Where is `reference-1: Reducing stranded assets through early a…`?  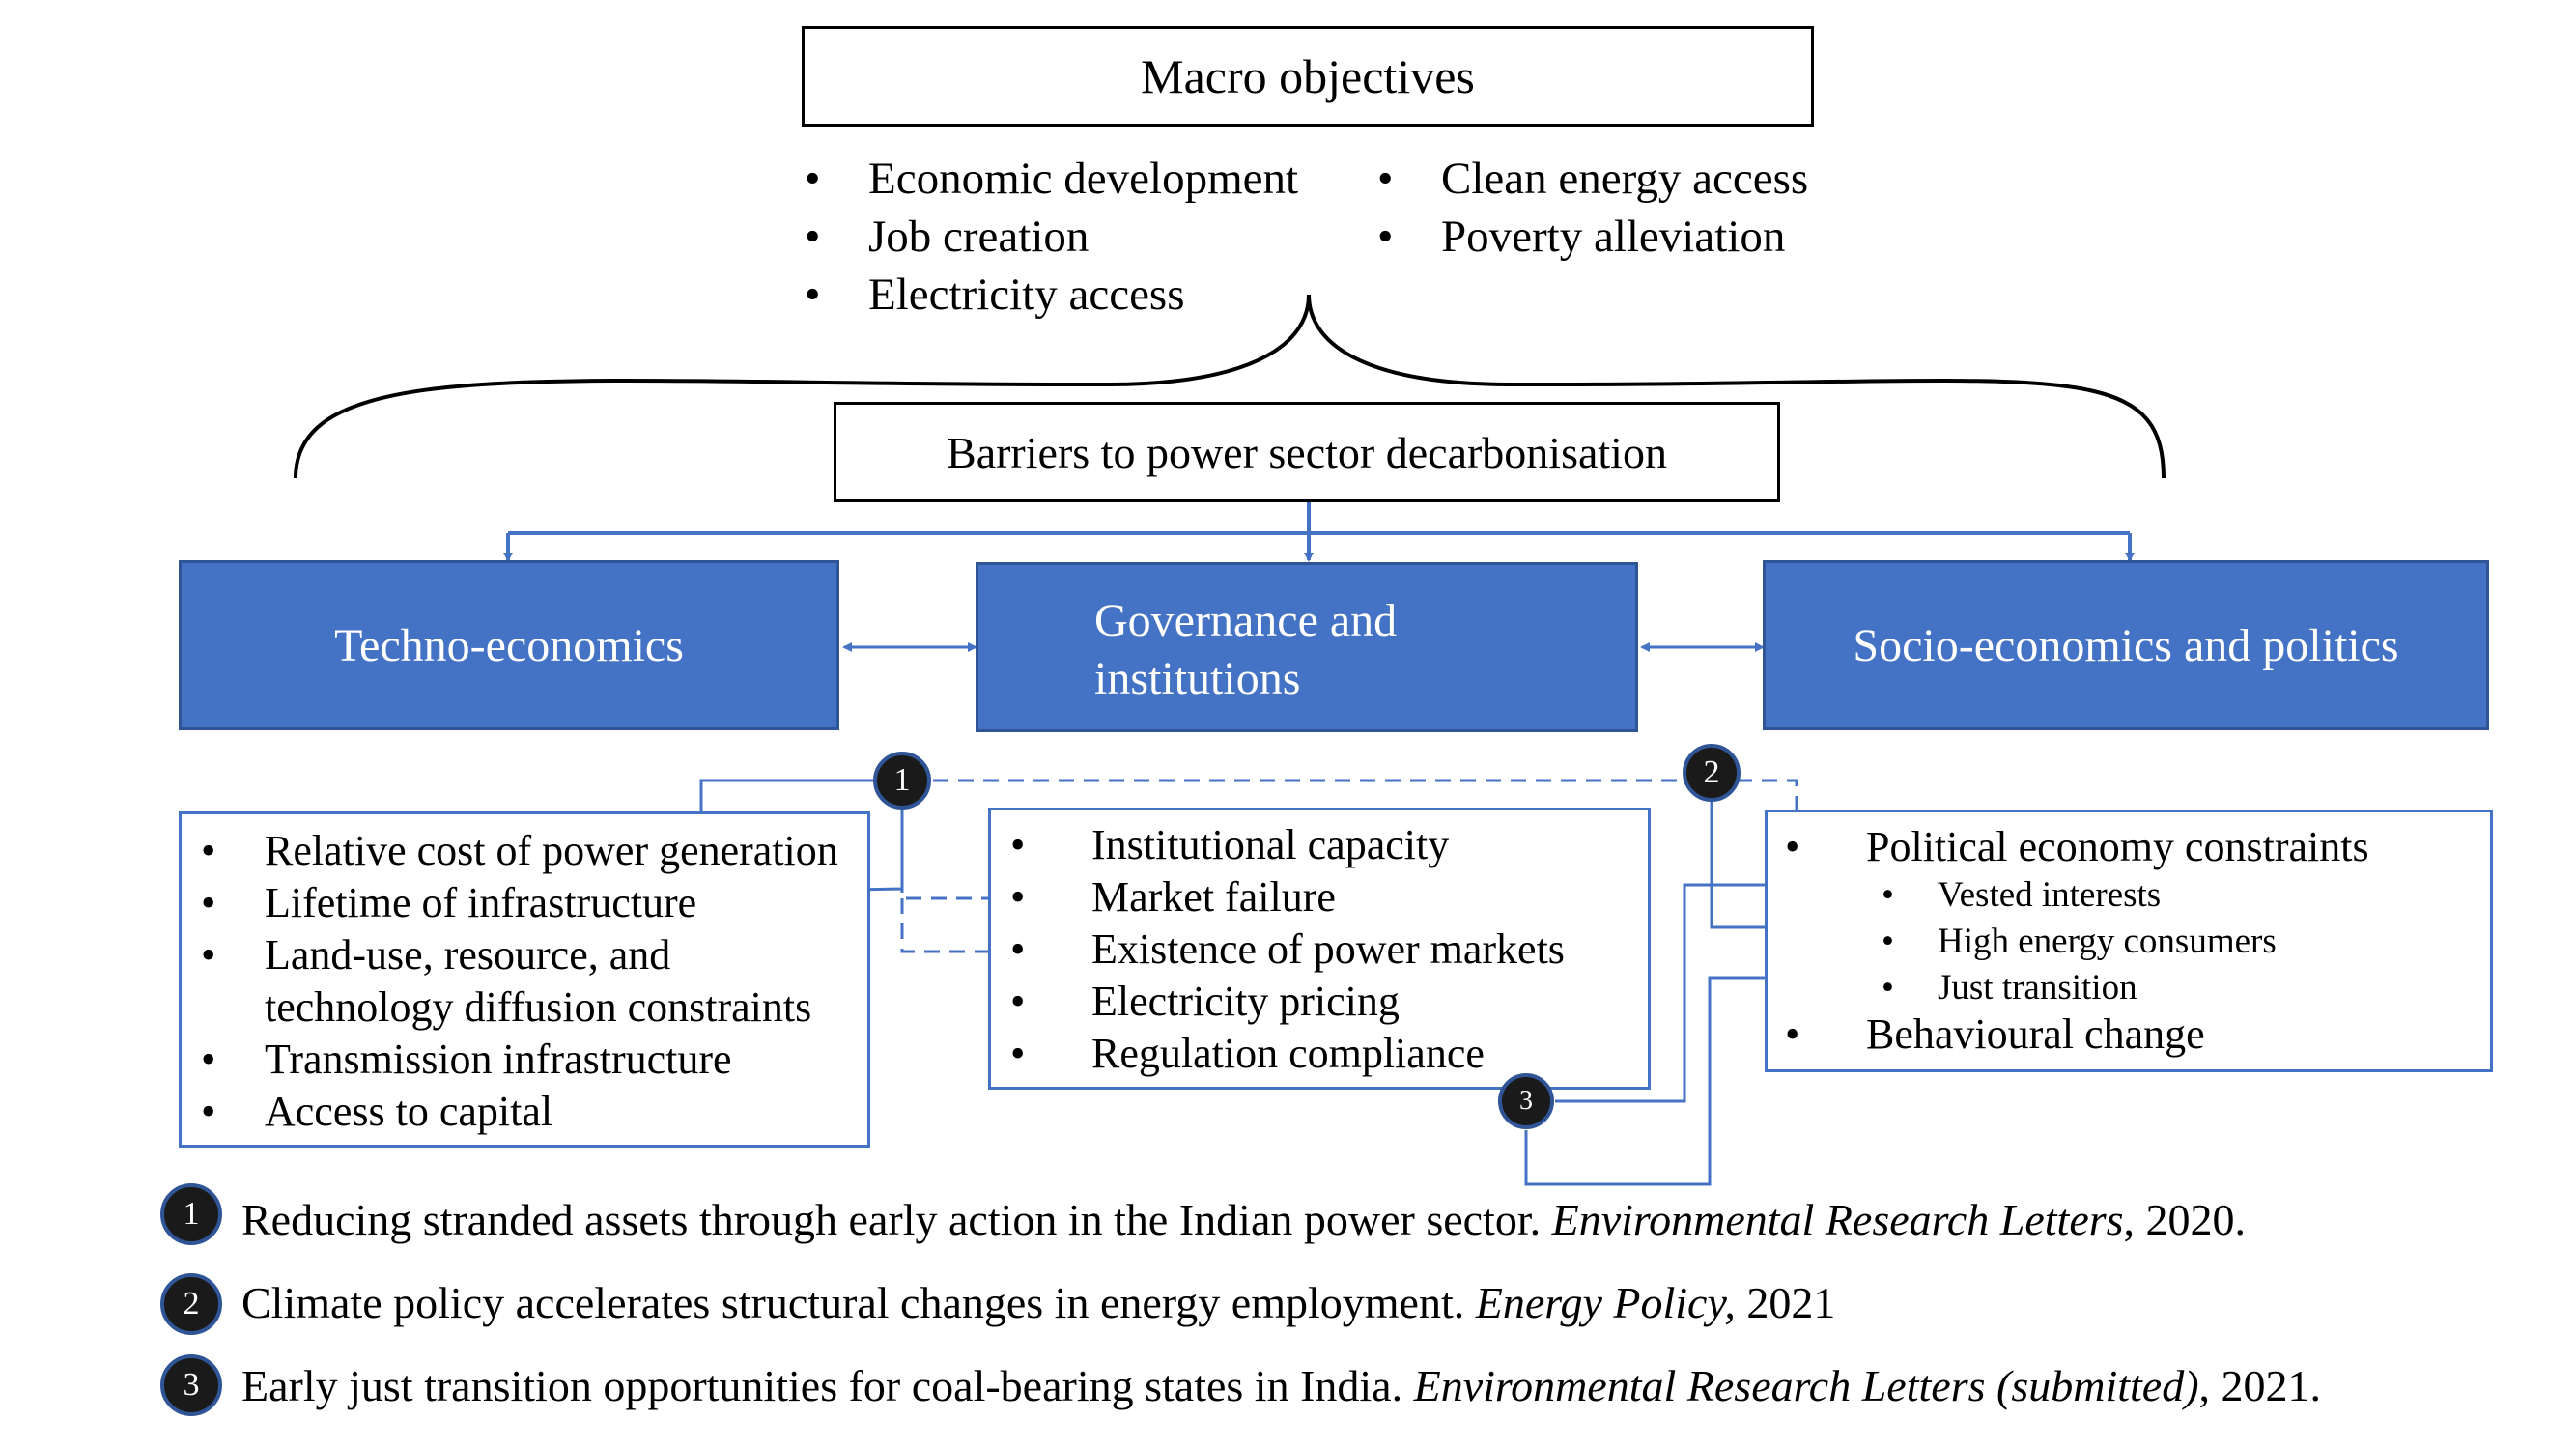 reference-1: Reducing stranded assets through early a… is located at coordinates (1244, 1219).